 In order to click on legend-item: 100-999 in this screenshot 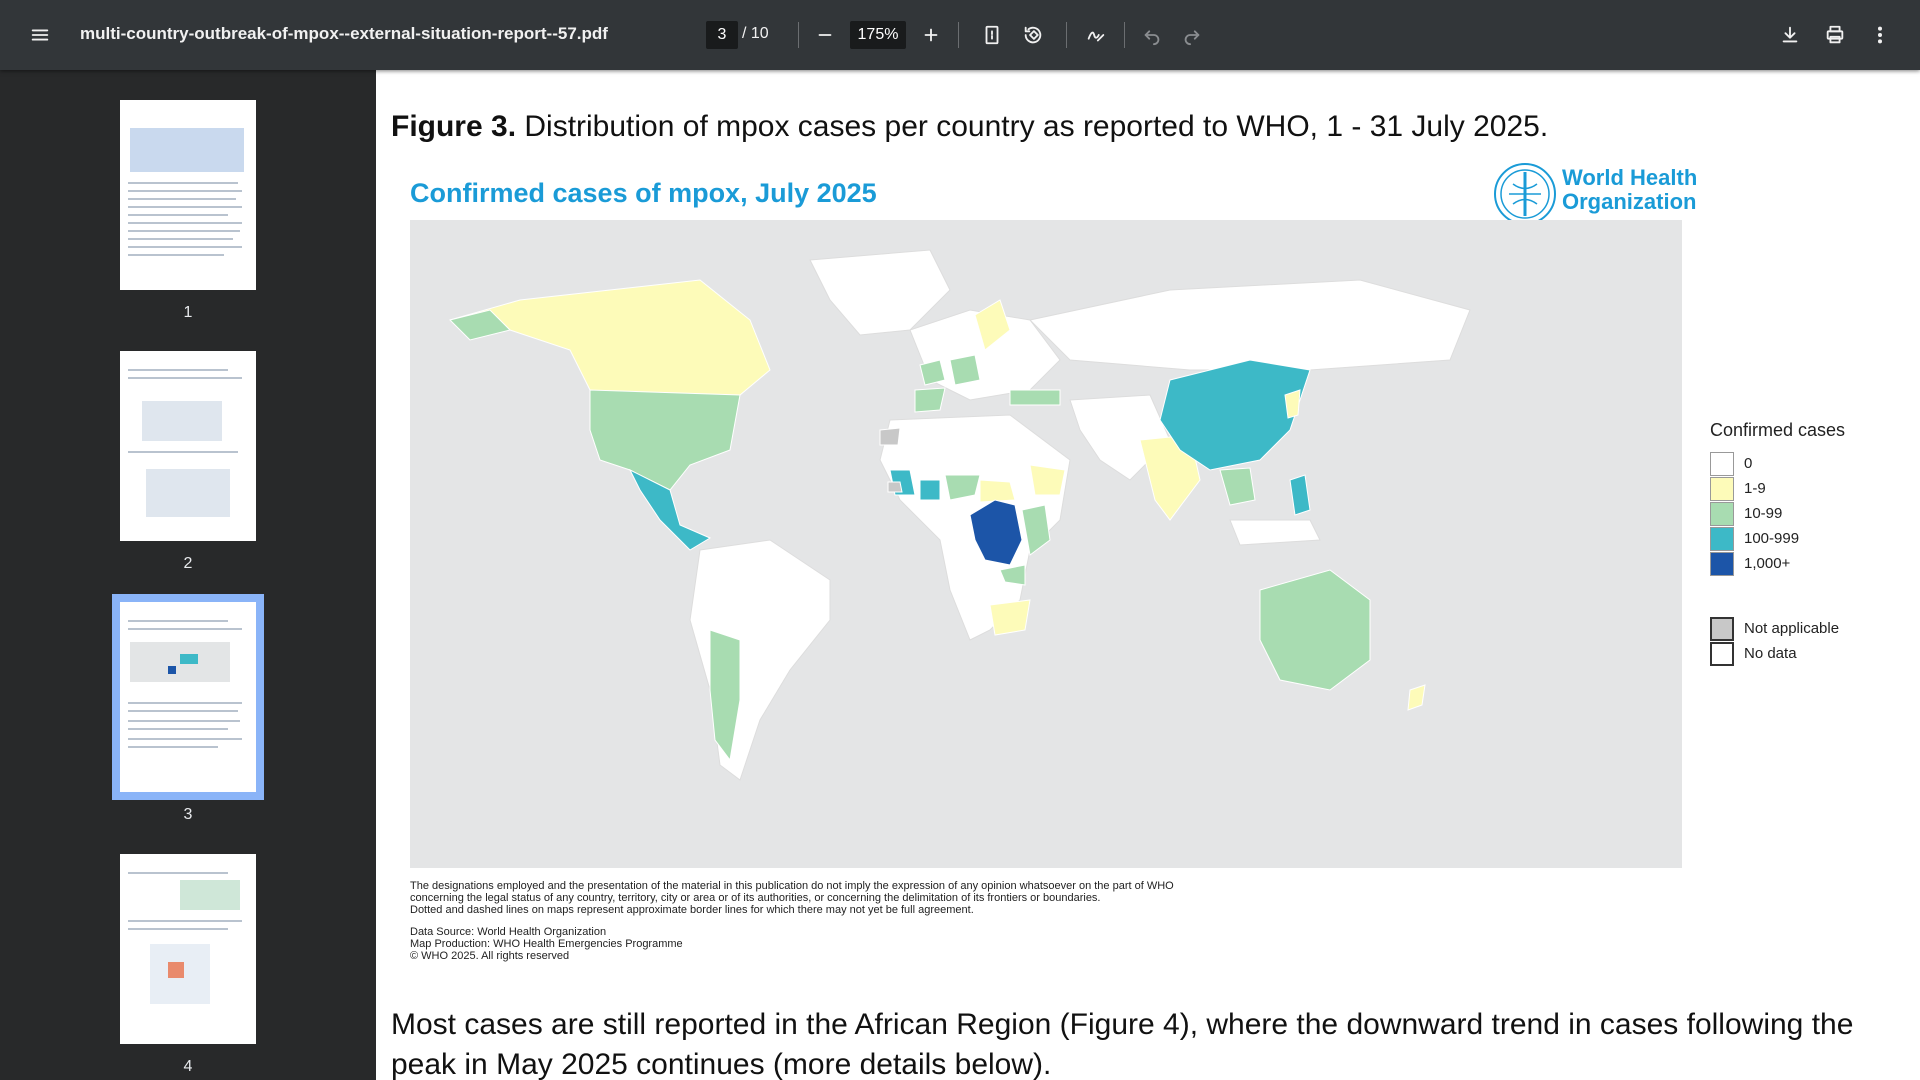, I will do `click(1777, 538)`.